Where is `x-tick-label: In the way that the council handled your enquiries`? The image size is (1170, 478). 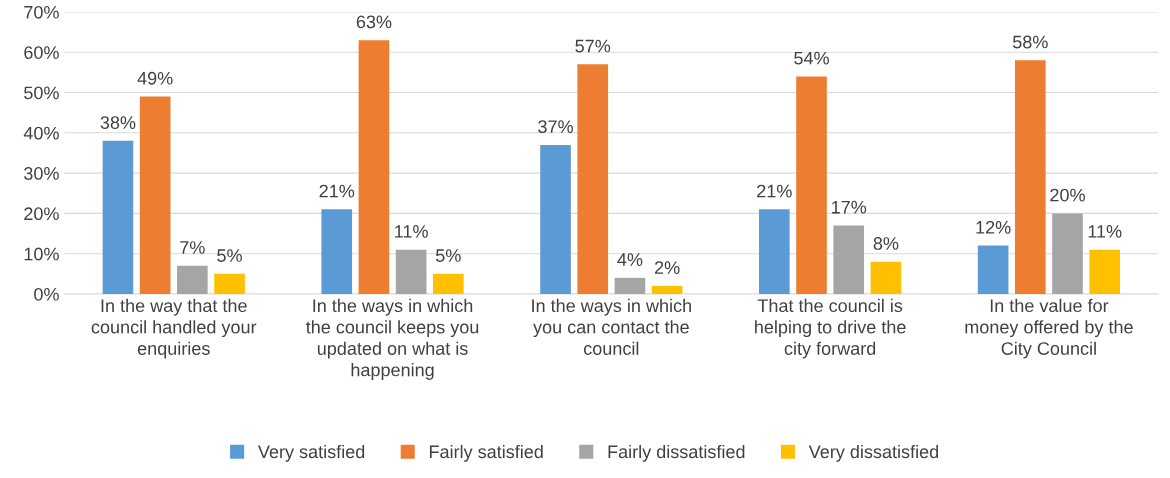 x-tick-label: In the way that the council handled your enquiries is located at coordinates (174, 328).